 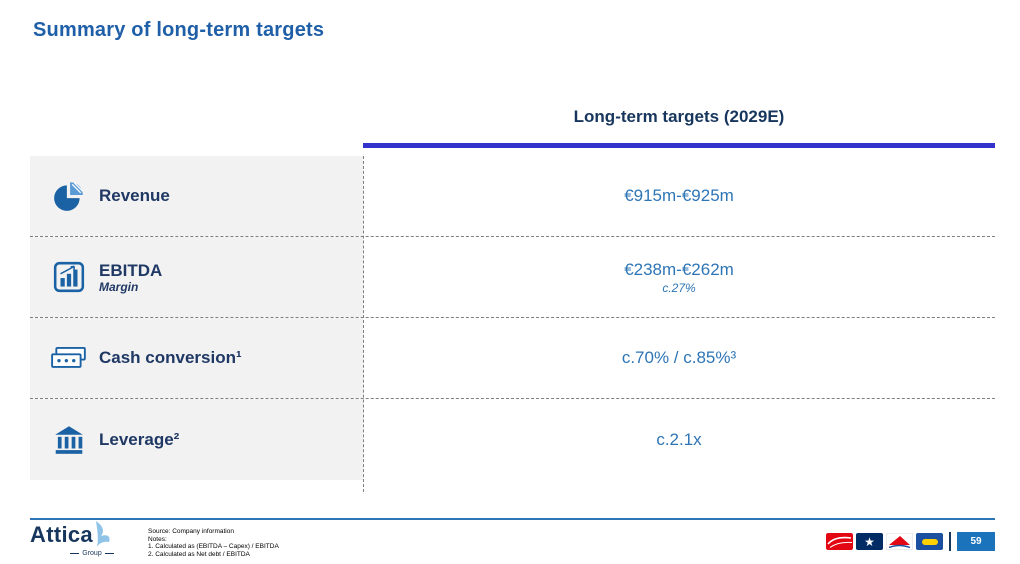 What do you see at coordinates (679, 269) in the screenshot?
I see `row-value: €238m-€262m` at bounding box center [679, 269].